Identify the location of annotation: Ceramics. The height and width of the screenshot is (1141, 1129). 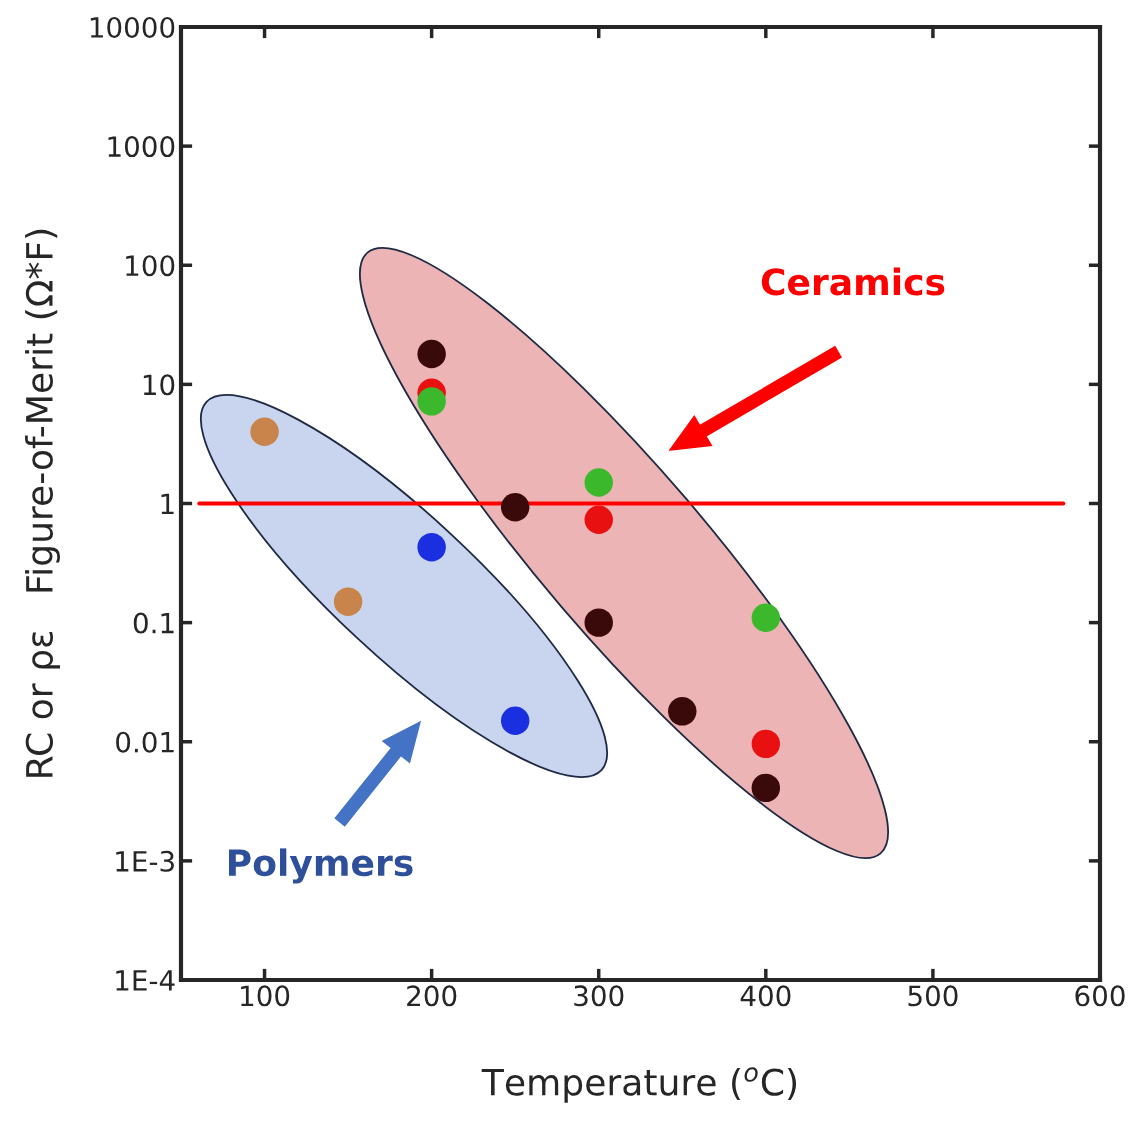
(853, 281).